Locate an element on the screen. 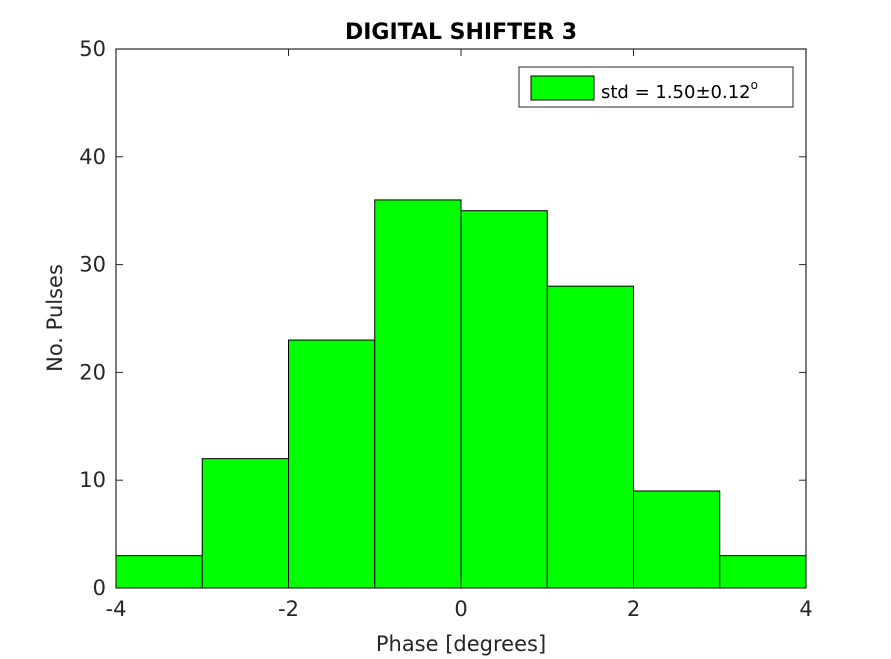  y-axis-label: No. Pulses is located at coordinates (55, 318).